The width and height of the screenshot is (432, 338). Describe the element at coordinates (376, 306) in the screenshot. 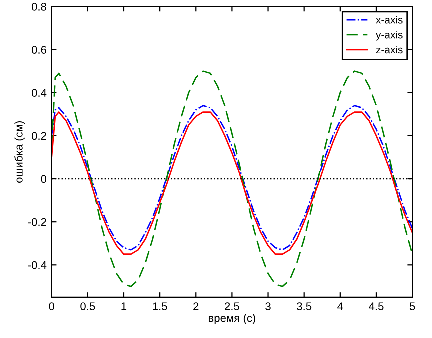

I see `x-tick-label: 4.5` at that location.